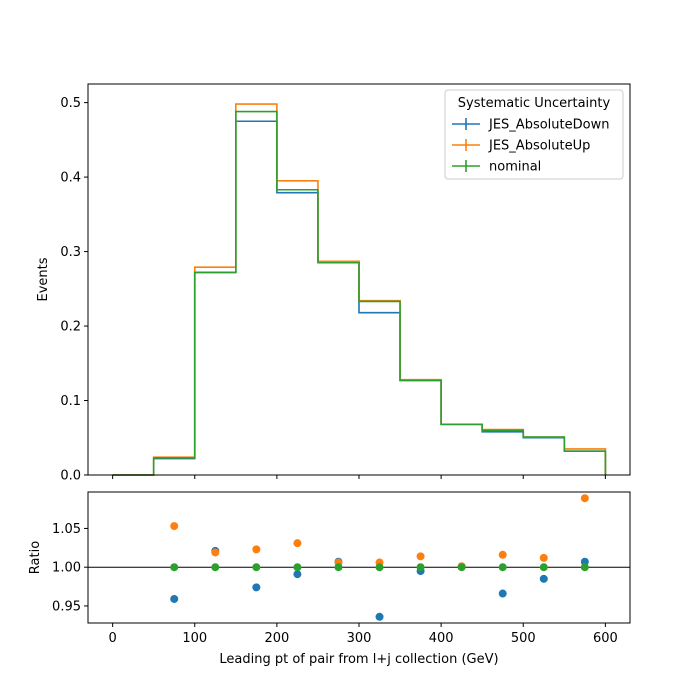 Image resolution: width=700 pixels, height=700 pixels. I want to click on x-tick-label: 100, so click(194, 638).